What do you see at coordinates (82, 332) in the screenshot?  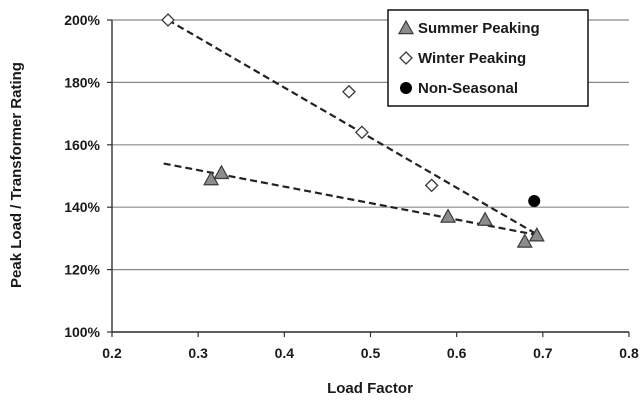 I see `y-tick-label: 100%` at bounding box center [82, 332].